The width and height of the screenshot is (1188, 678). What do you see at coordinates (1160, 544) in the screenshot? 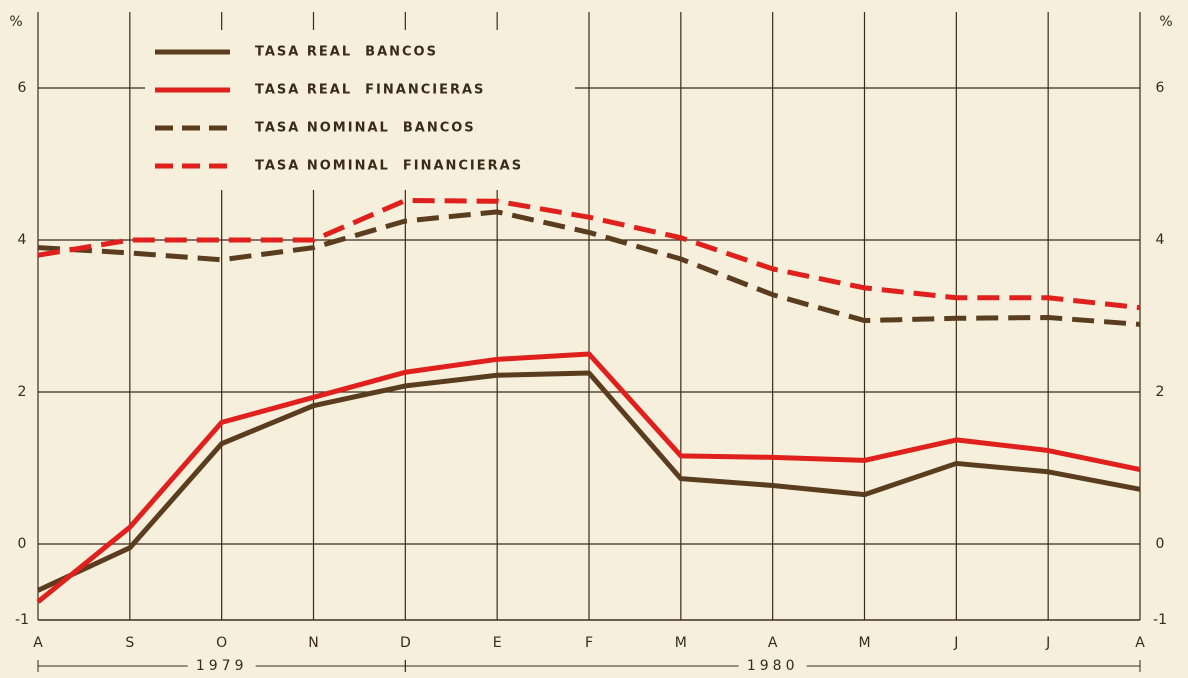
I see `y2-tick-label: 0` at bounding box center [1160, 544].